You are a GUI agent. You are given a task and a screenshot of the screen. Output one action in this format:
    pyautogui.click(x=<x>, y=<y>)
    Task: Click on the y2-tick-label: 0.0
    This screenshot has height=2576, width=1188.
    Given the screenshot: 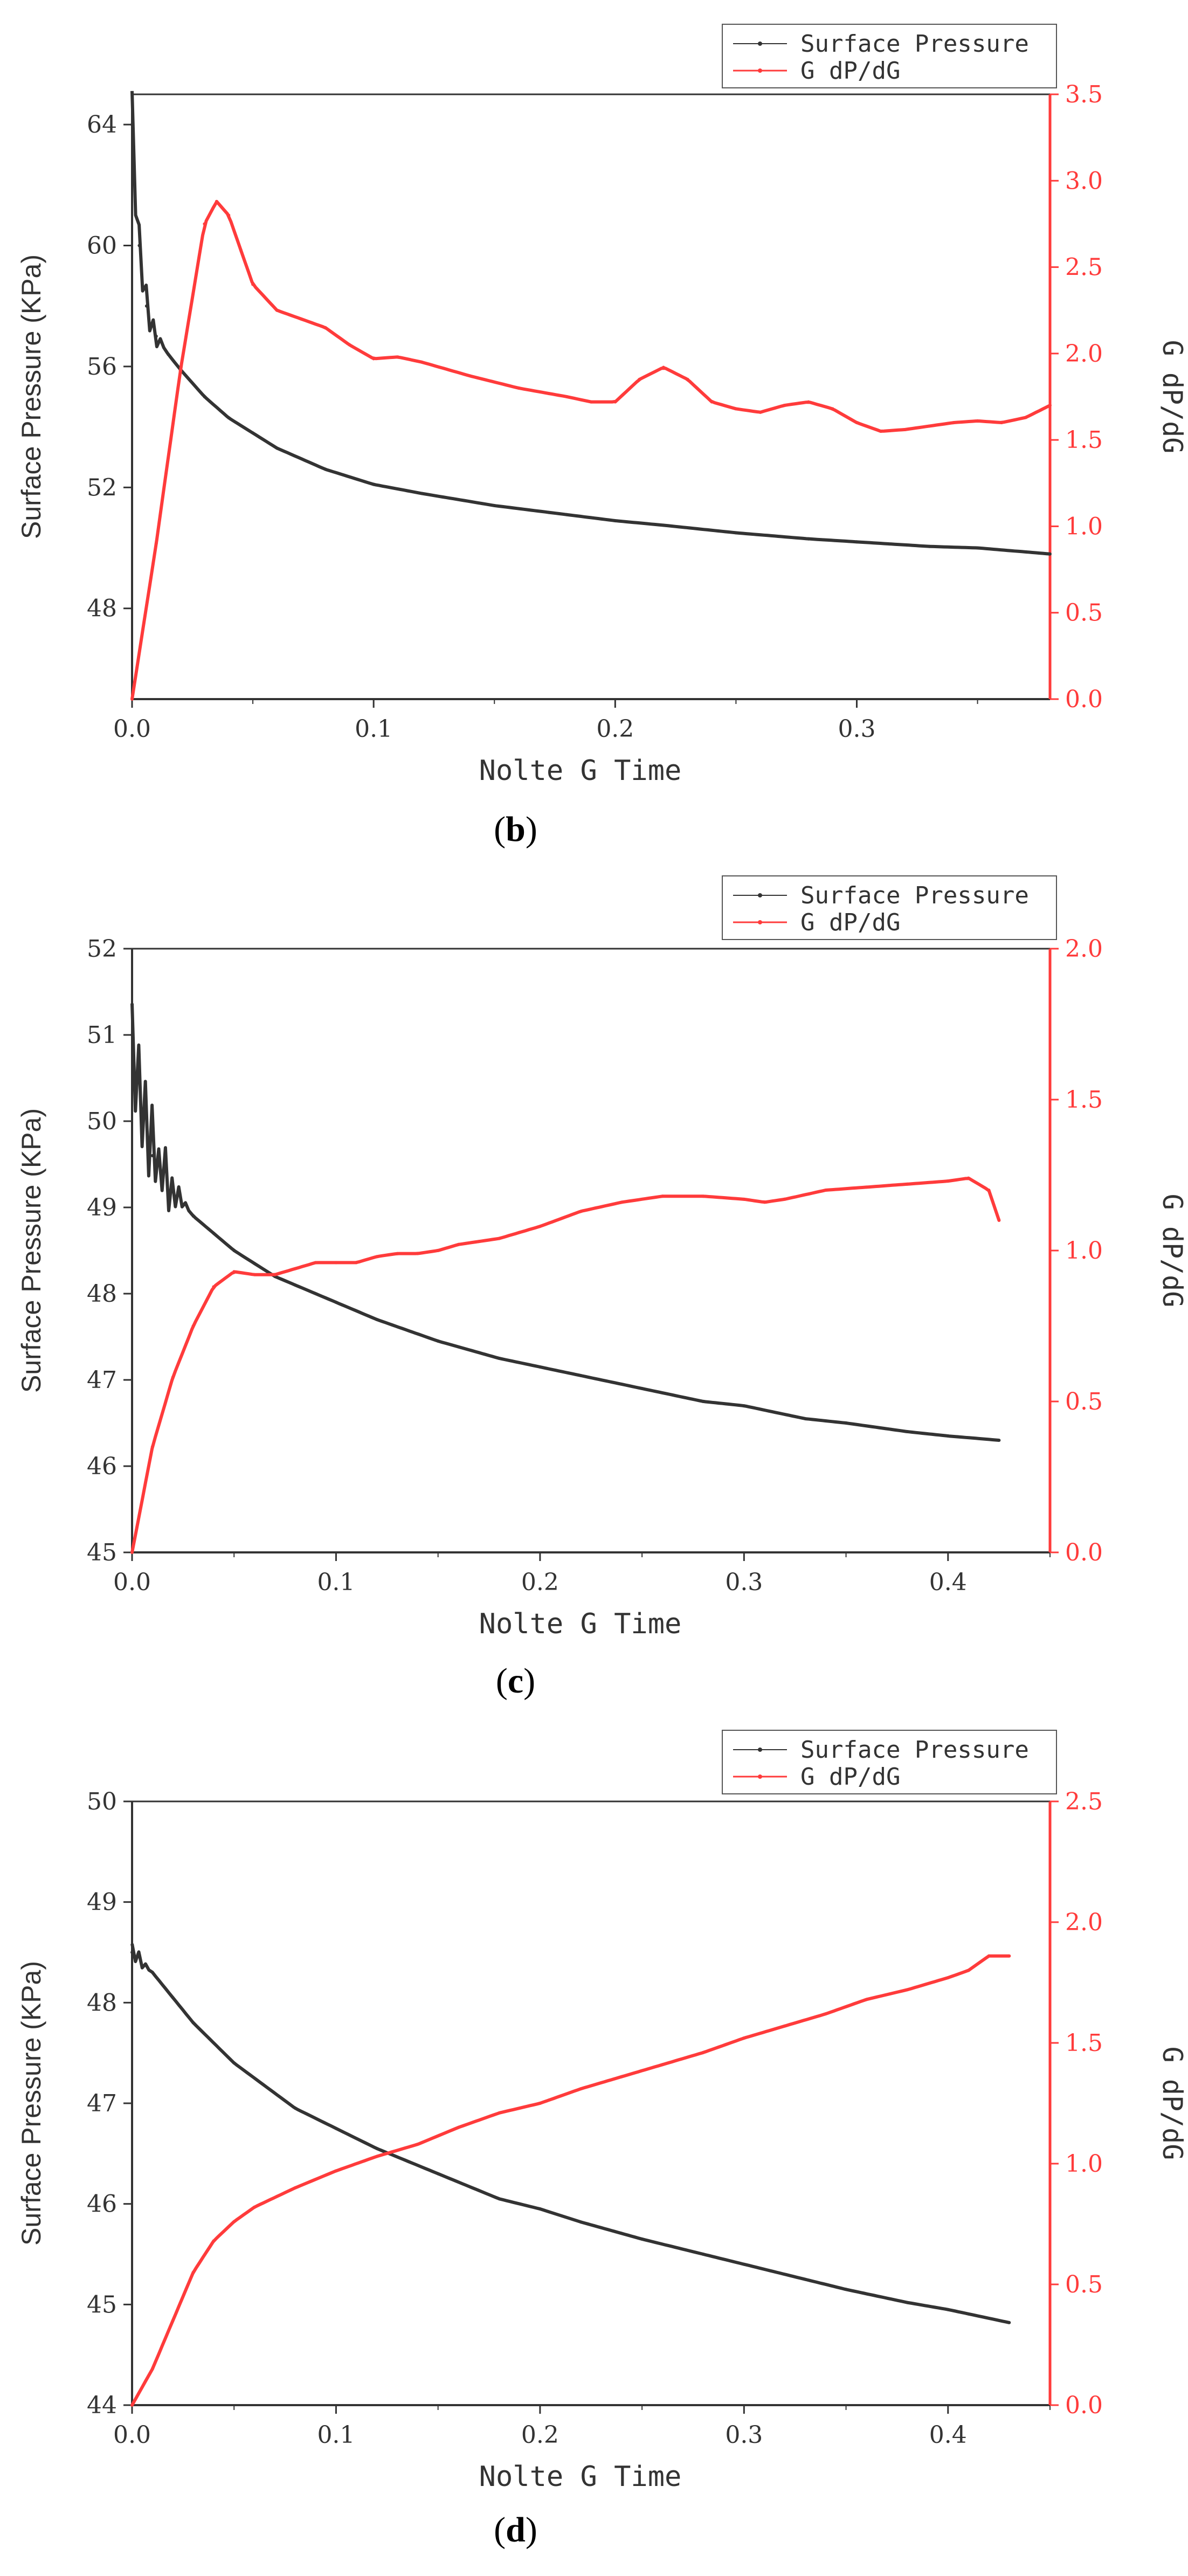 What is the action you would take?
    pyautogui.click(x=1084, y=2405)
    